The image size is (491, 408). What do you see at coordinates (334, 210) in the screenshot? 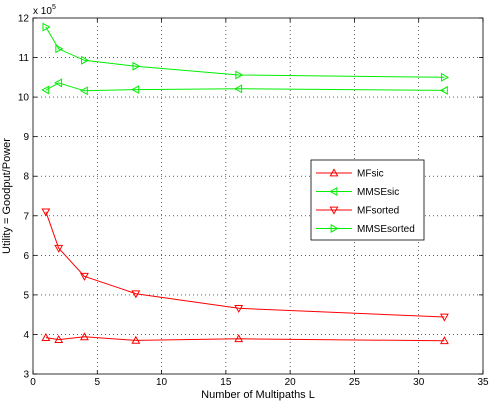
I see `legend-marker-mfsorted` at bounding box center [334, 210].